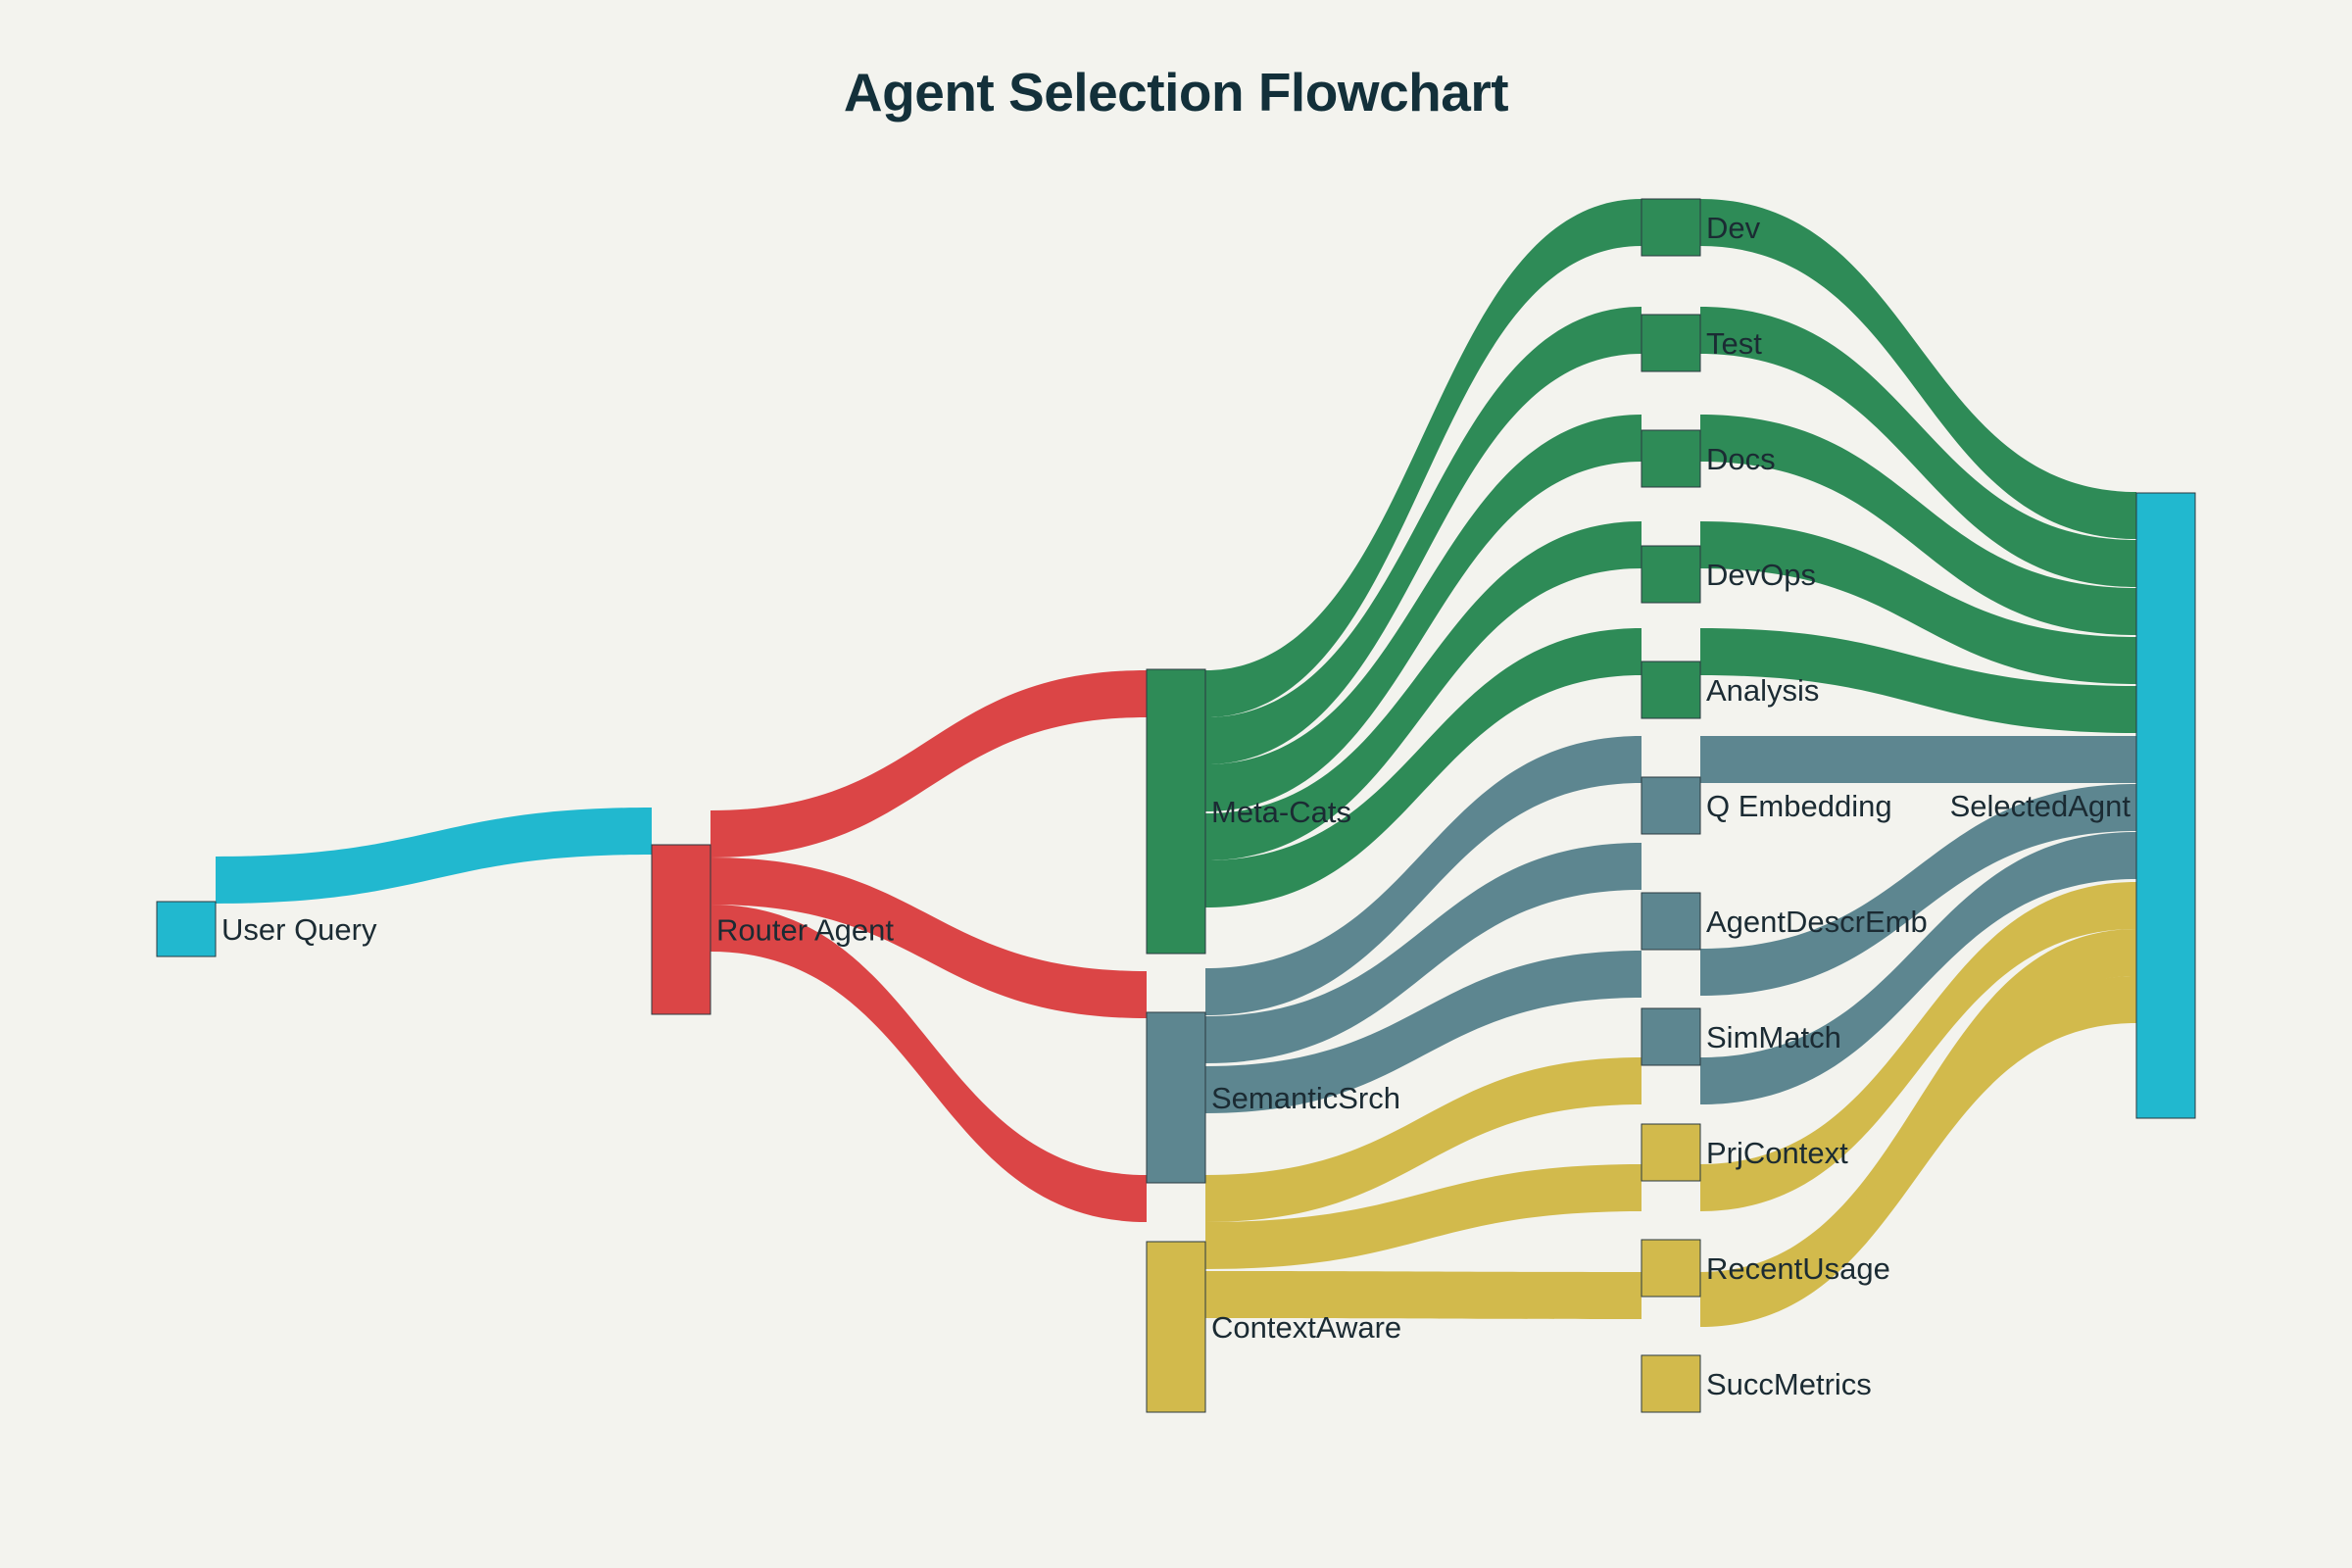  Describe the element at coordinates (1423, 1216) in the screenshot. I see `link-context-aware-to-recent-usage` at that location.